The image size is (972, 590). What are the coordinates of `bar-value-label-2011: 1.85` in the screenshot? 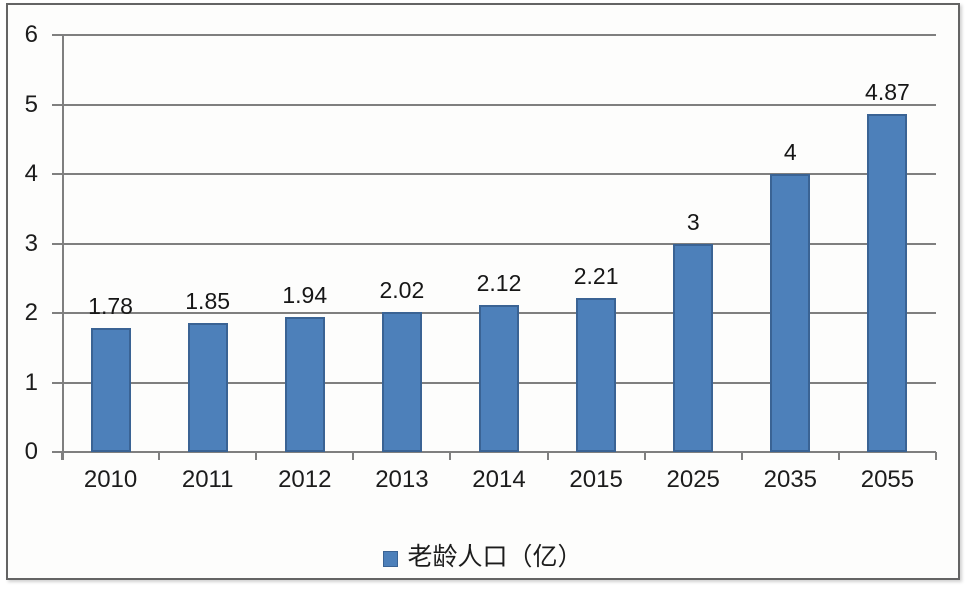 It's located at (208, 301).